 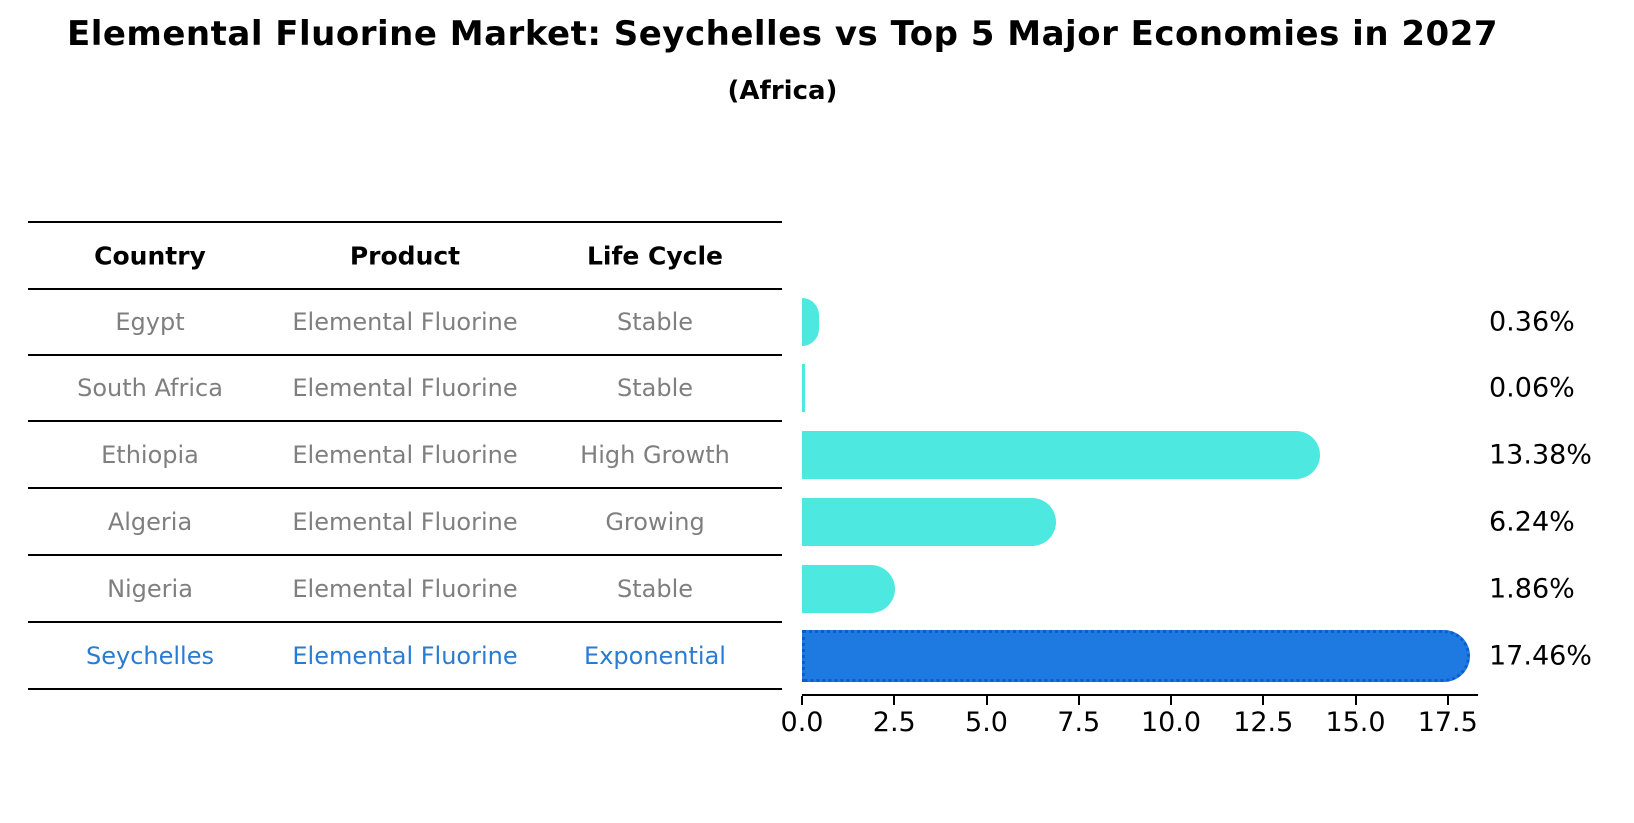 What do you see at coordinates (1532, 521) in the screenshot?
I see `value-label: 6.24%` at bounding box center [1532, 521].